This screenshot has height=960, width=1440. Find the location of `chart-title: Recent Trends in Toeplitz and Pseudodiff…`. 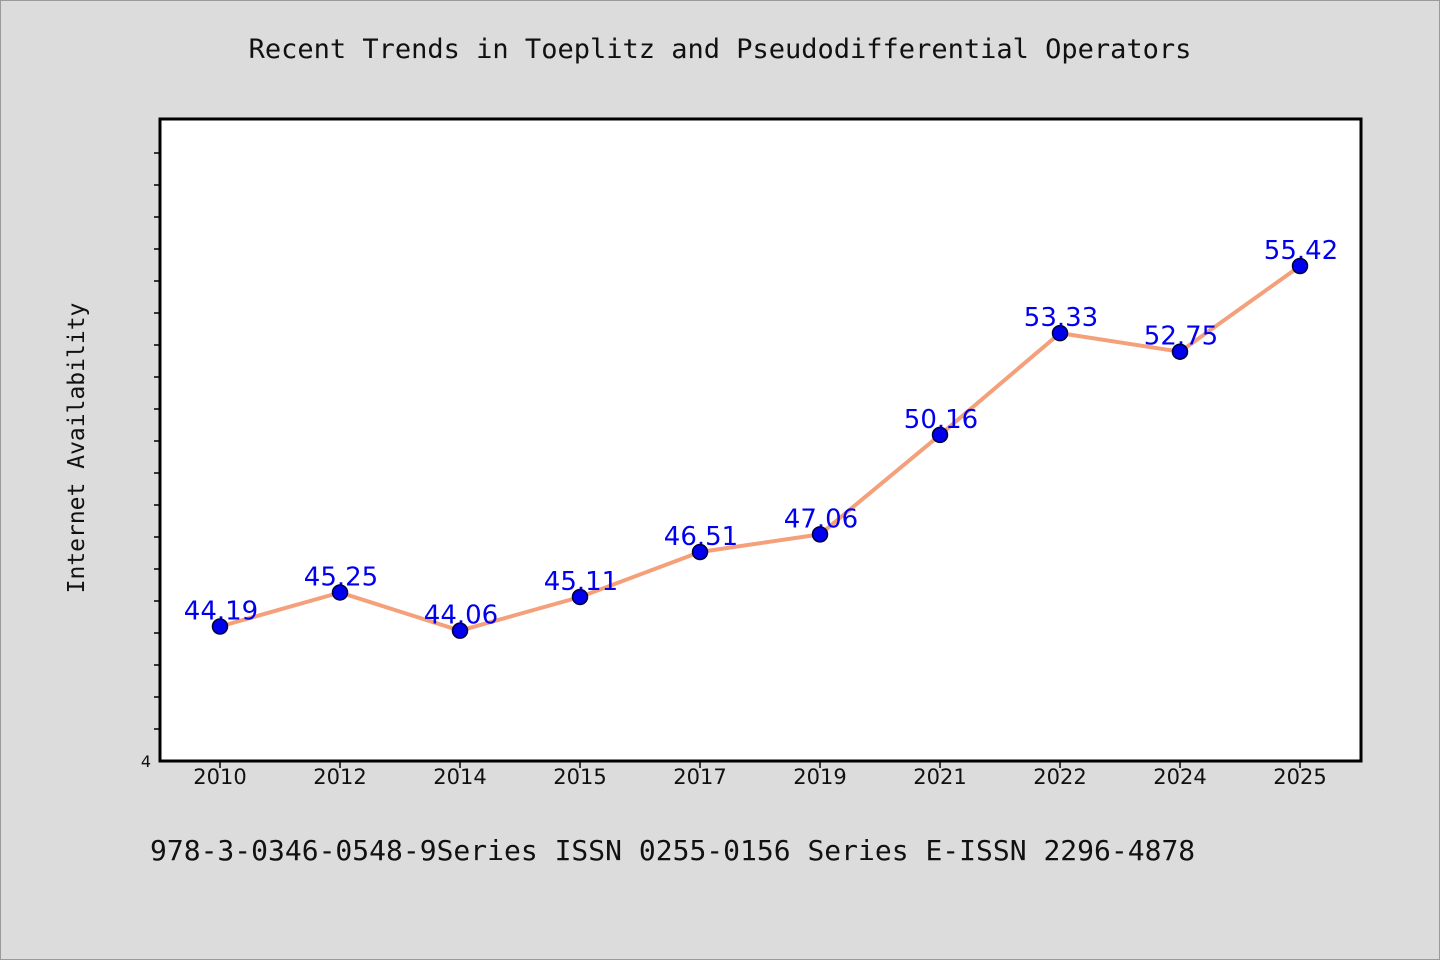

chart-title: Recent Trends in Toeplitz and Pseudodiff… is located at coordinates (720, 49).